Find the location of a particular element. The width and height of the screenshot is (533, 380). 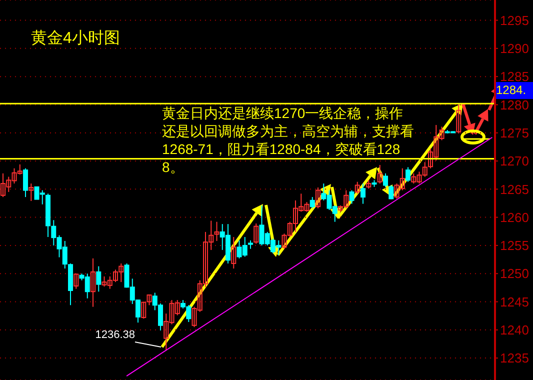

y-tick-label: 1265 is located at coordinates (514, 189).